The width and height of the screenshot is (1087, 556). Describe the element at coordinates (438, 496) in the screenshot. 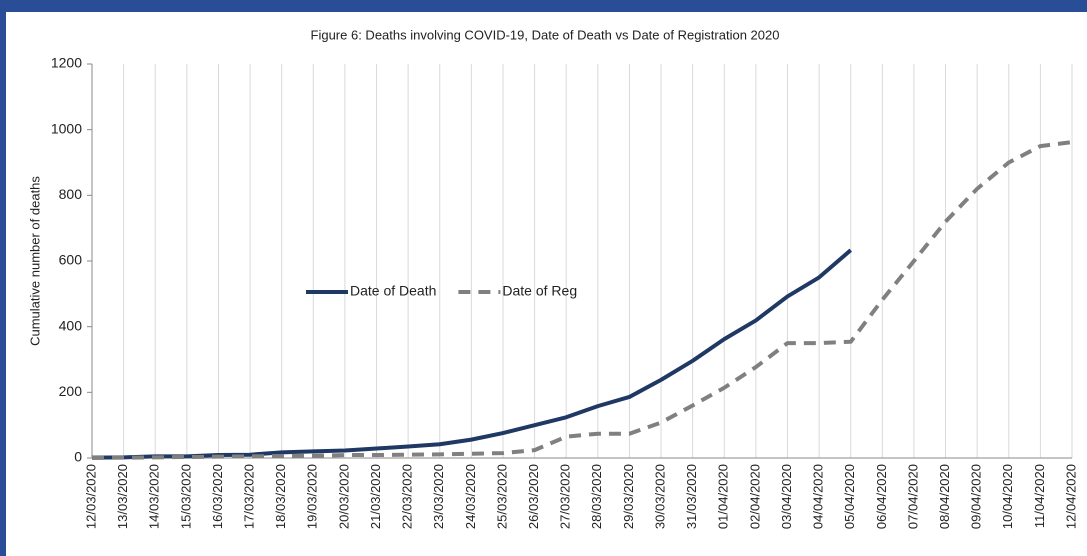

I see `x-tick-label: 23/03/2020` at that location.